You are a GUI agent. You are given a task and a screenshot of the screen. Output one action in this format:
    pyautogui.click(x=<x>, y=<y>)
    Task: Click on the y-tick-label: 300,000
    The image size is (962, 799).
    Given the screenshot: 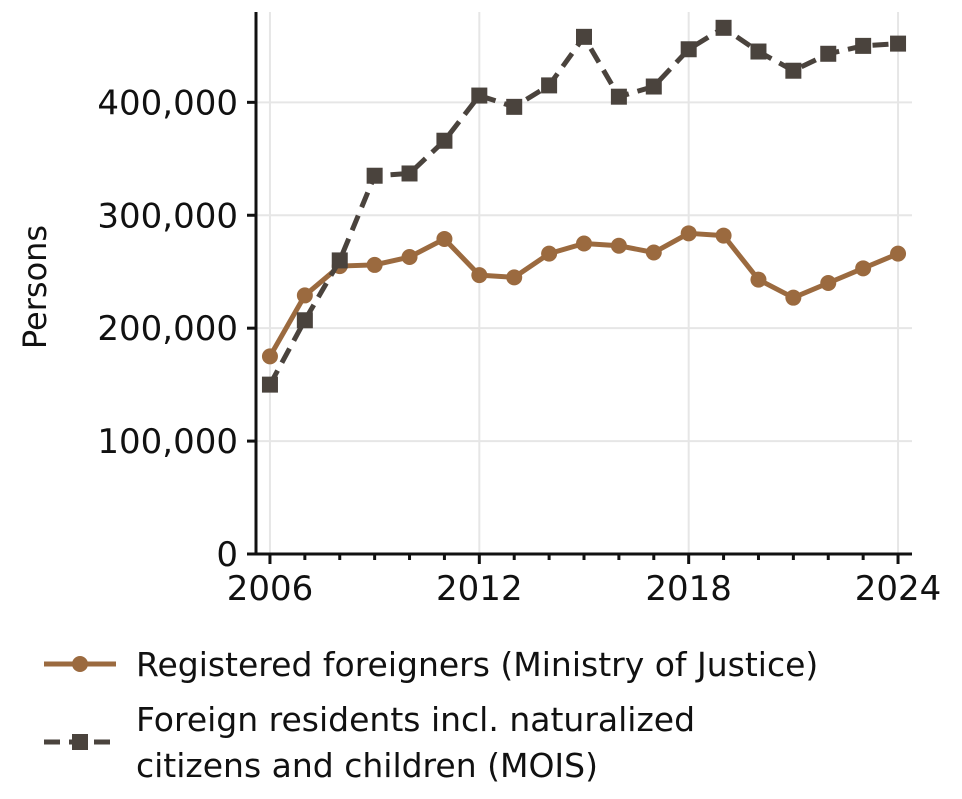 What is the action you would take?
    pyautogui.click(x=167, y=216)
    